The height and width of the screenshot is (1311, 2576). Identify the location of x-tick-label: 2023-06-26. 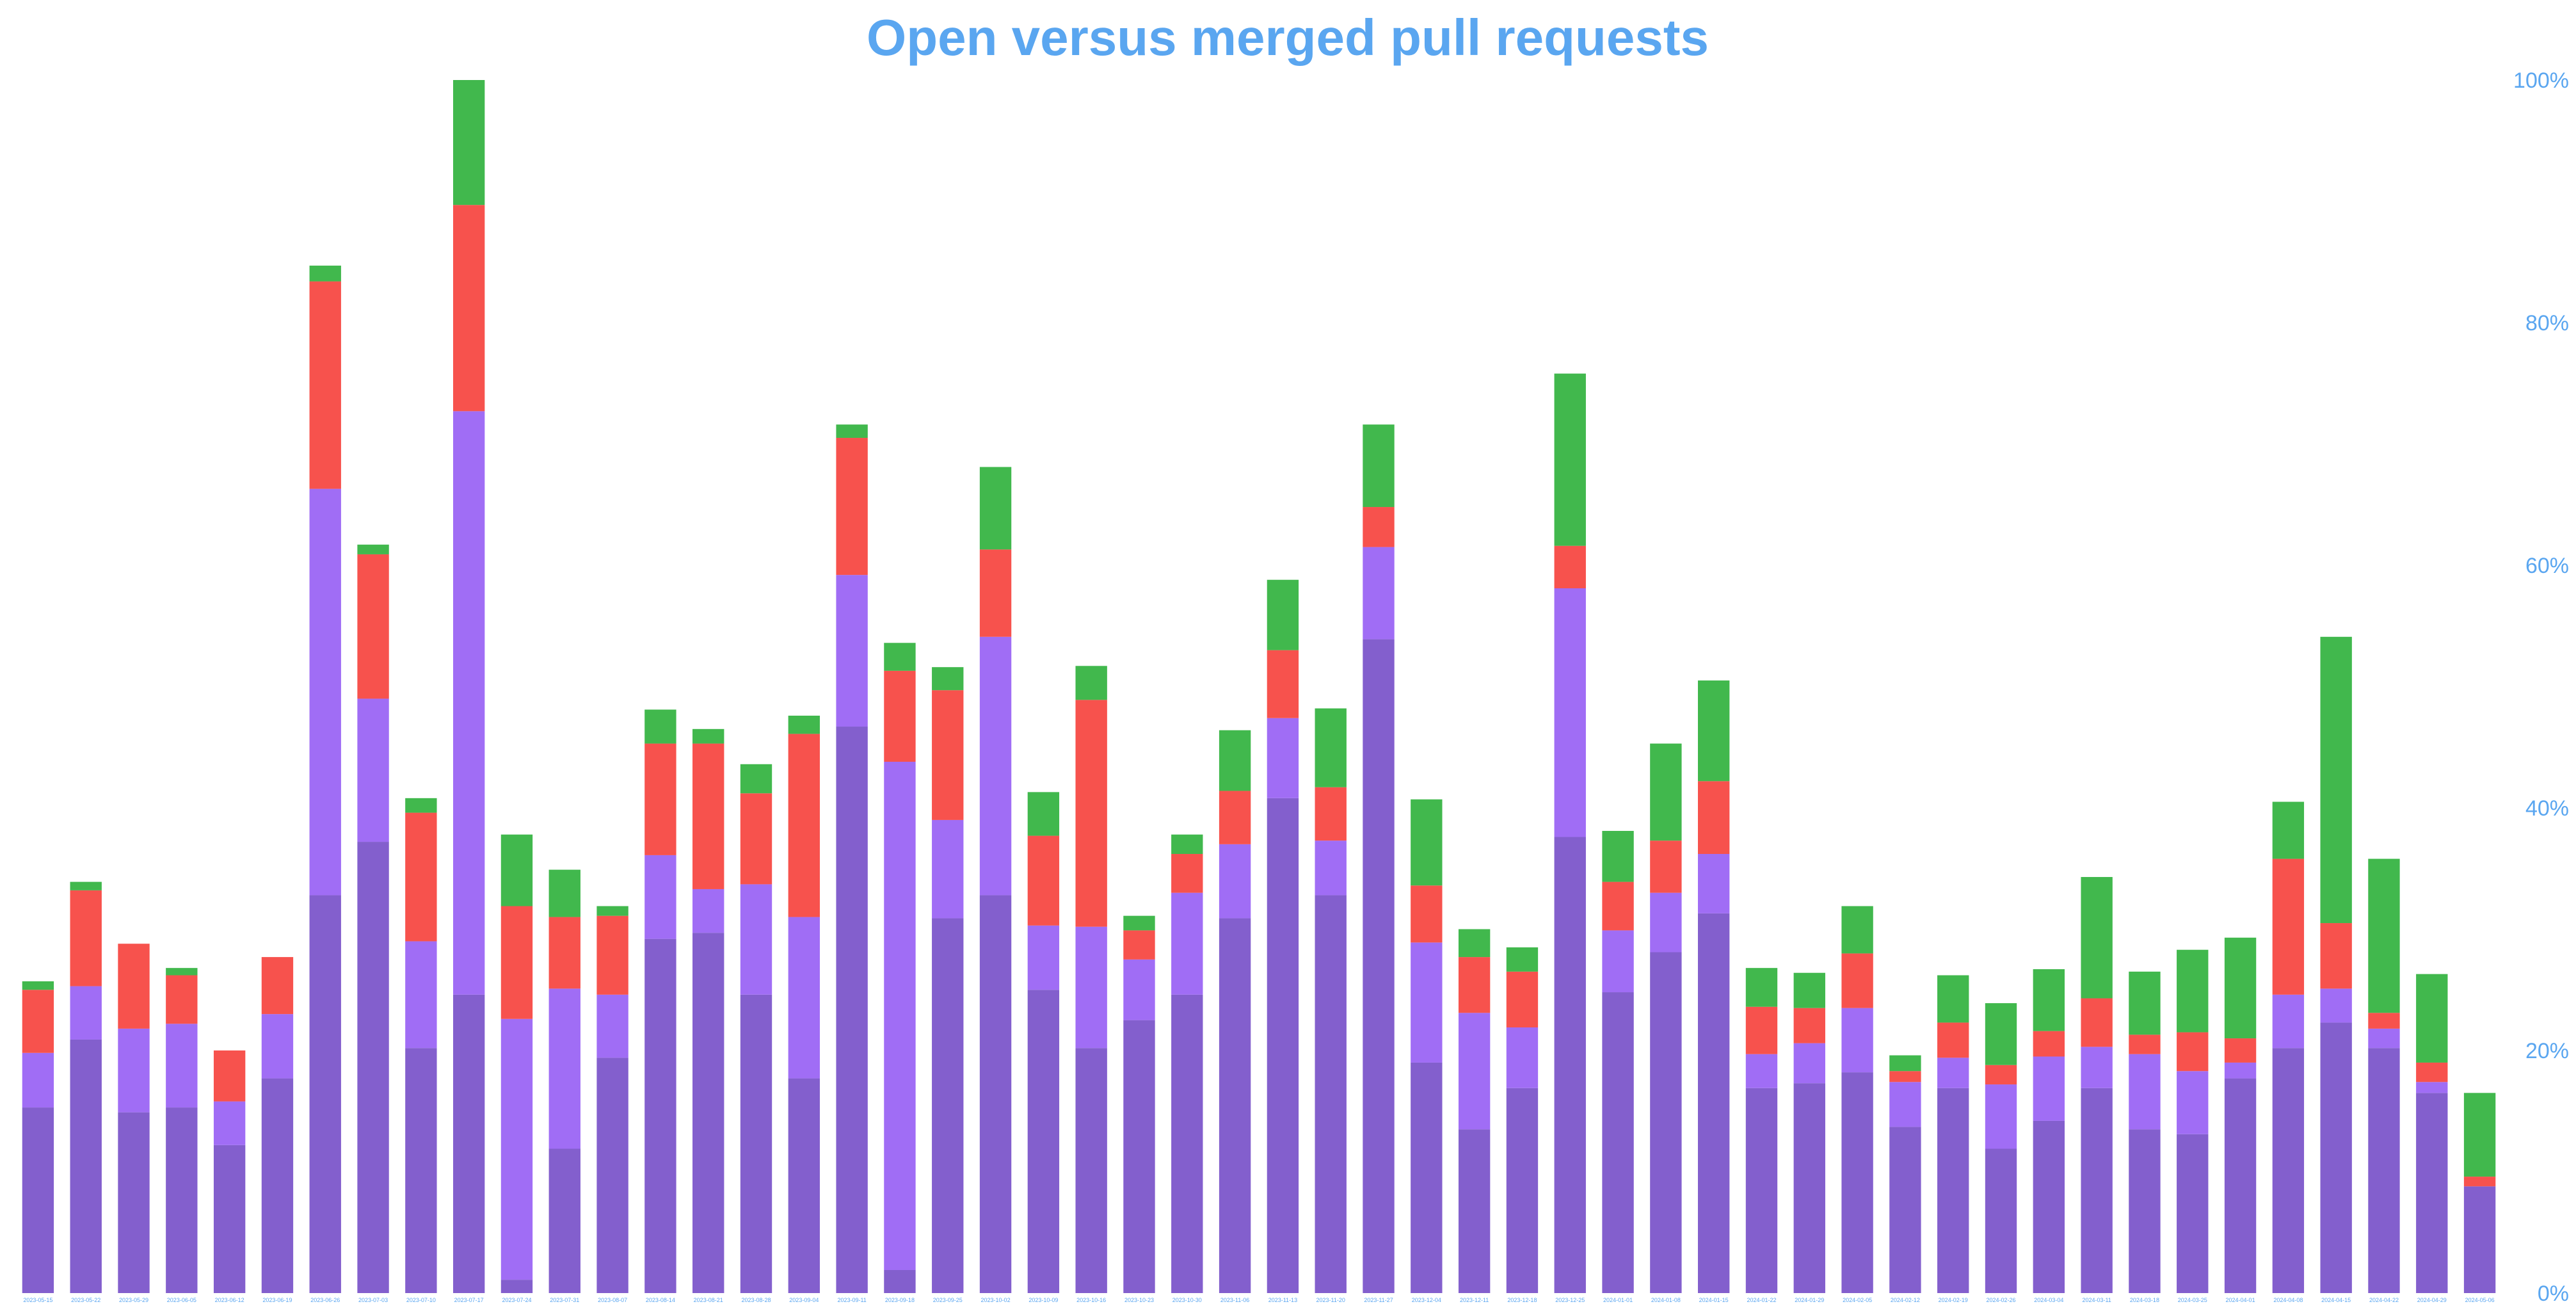
(325, 1300).